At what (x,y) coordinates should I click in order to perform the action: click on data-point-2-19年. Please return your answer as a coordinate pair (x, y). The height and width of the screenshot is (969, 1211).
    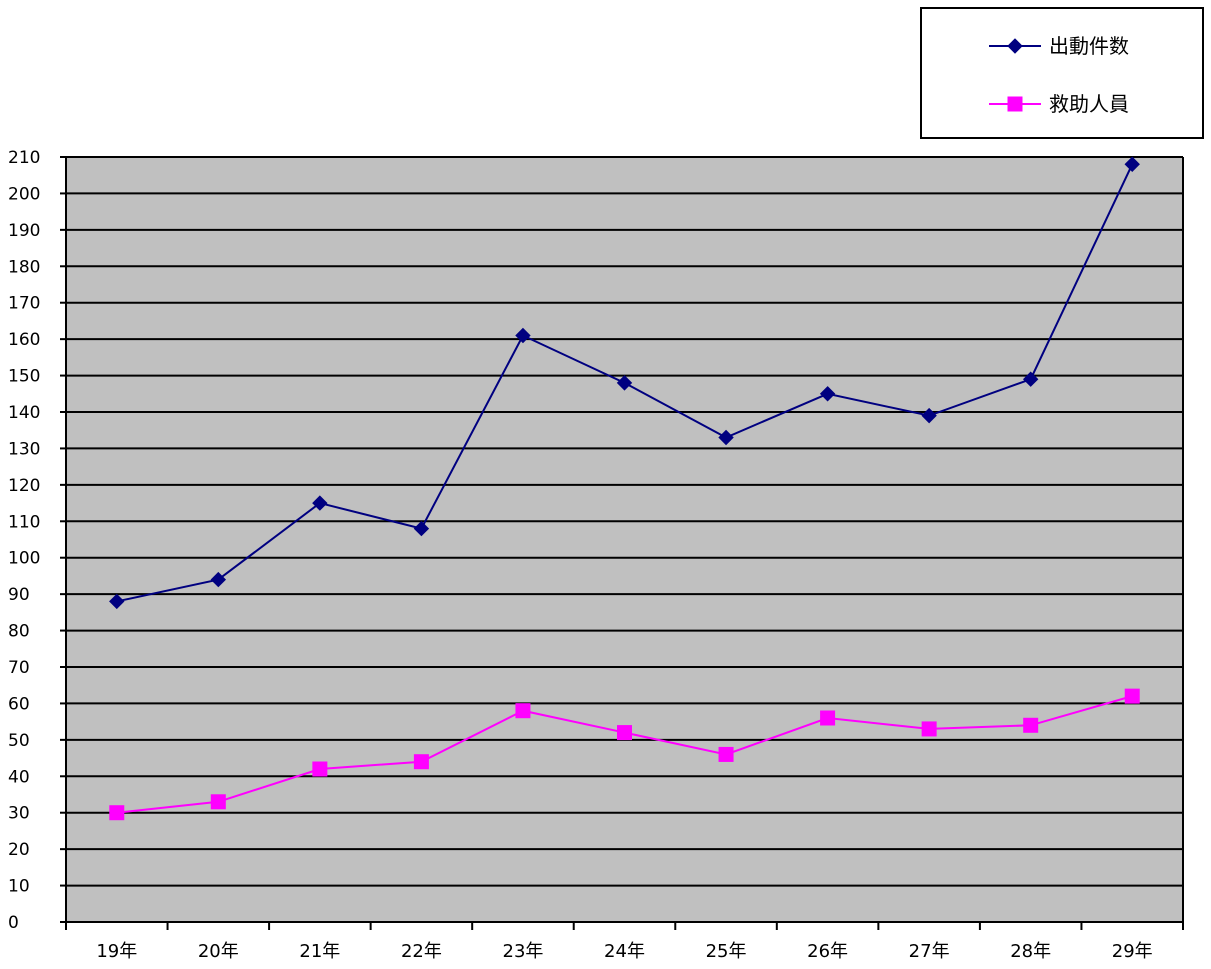
    Looking at the image, I should click on (117, 813).